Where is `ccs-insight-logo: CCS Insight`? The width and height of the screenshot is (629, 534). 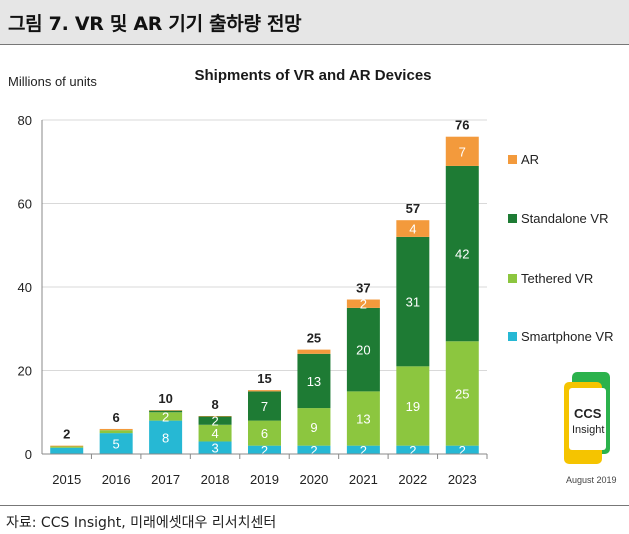 ccs-insight-logo: CCS Insight is located at coordinates (587, 418).